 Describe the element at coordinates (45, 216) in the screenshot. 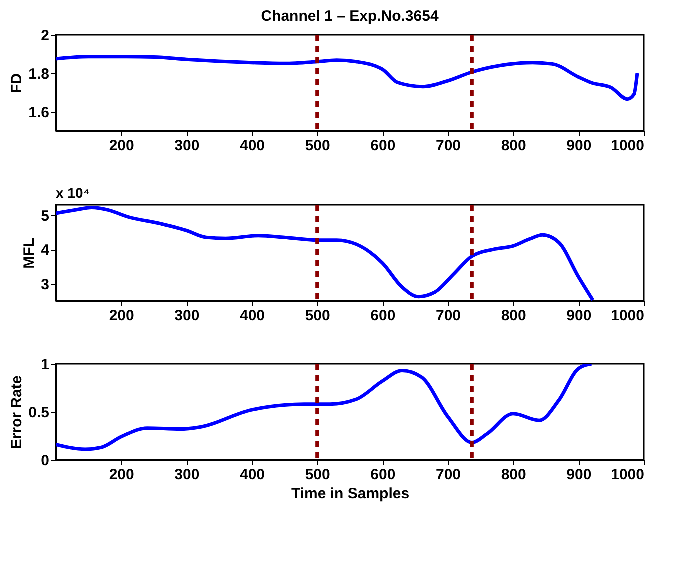

I see `y-tick-label: 5` at that location.